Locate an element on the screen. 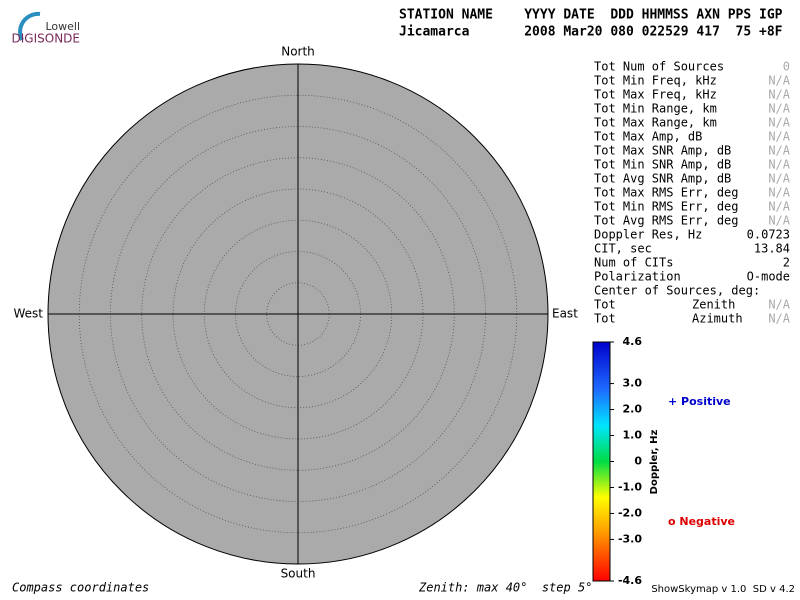 Image resolution: width=800 pixels, height=600 pixels. stat-label: Tot Avg RMS Err, deg is located at coordinates (666, 221).